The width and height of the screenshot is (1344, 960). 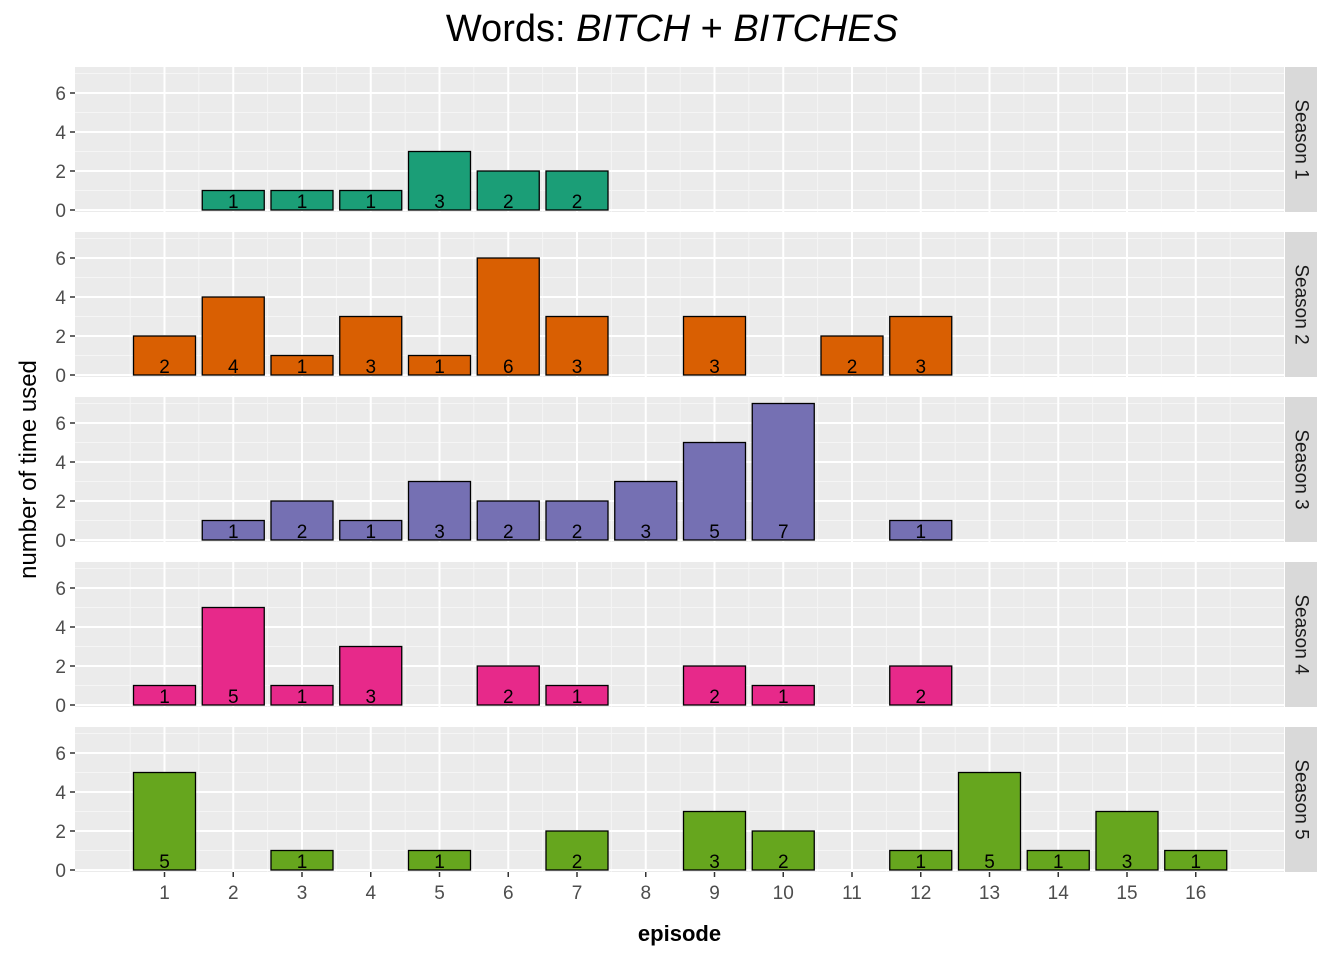 I want to click on facet-strip-label: Season 3, so click(x=1301, y=469).